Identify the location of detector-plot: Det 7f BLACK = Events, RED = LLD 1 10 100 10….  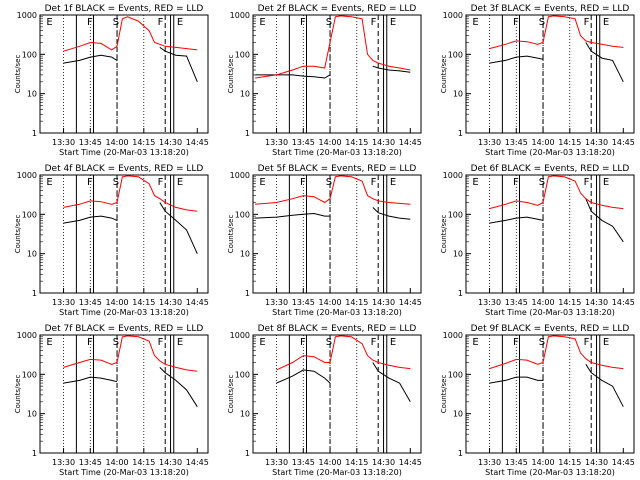
(111, 400).